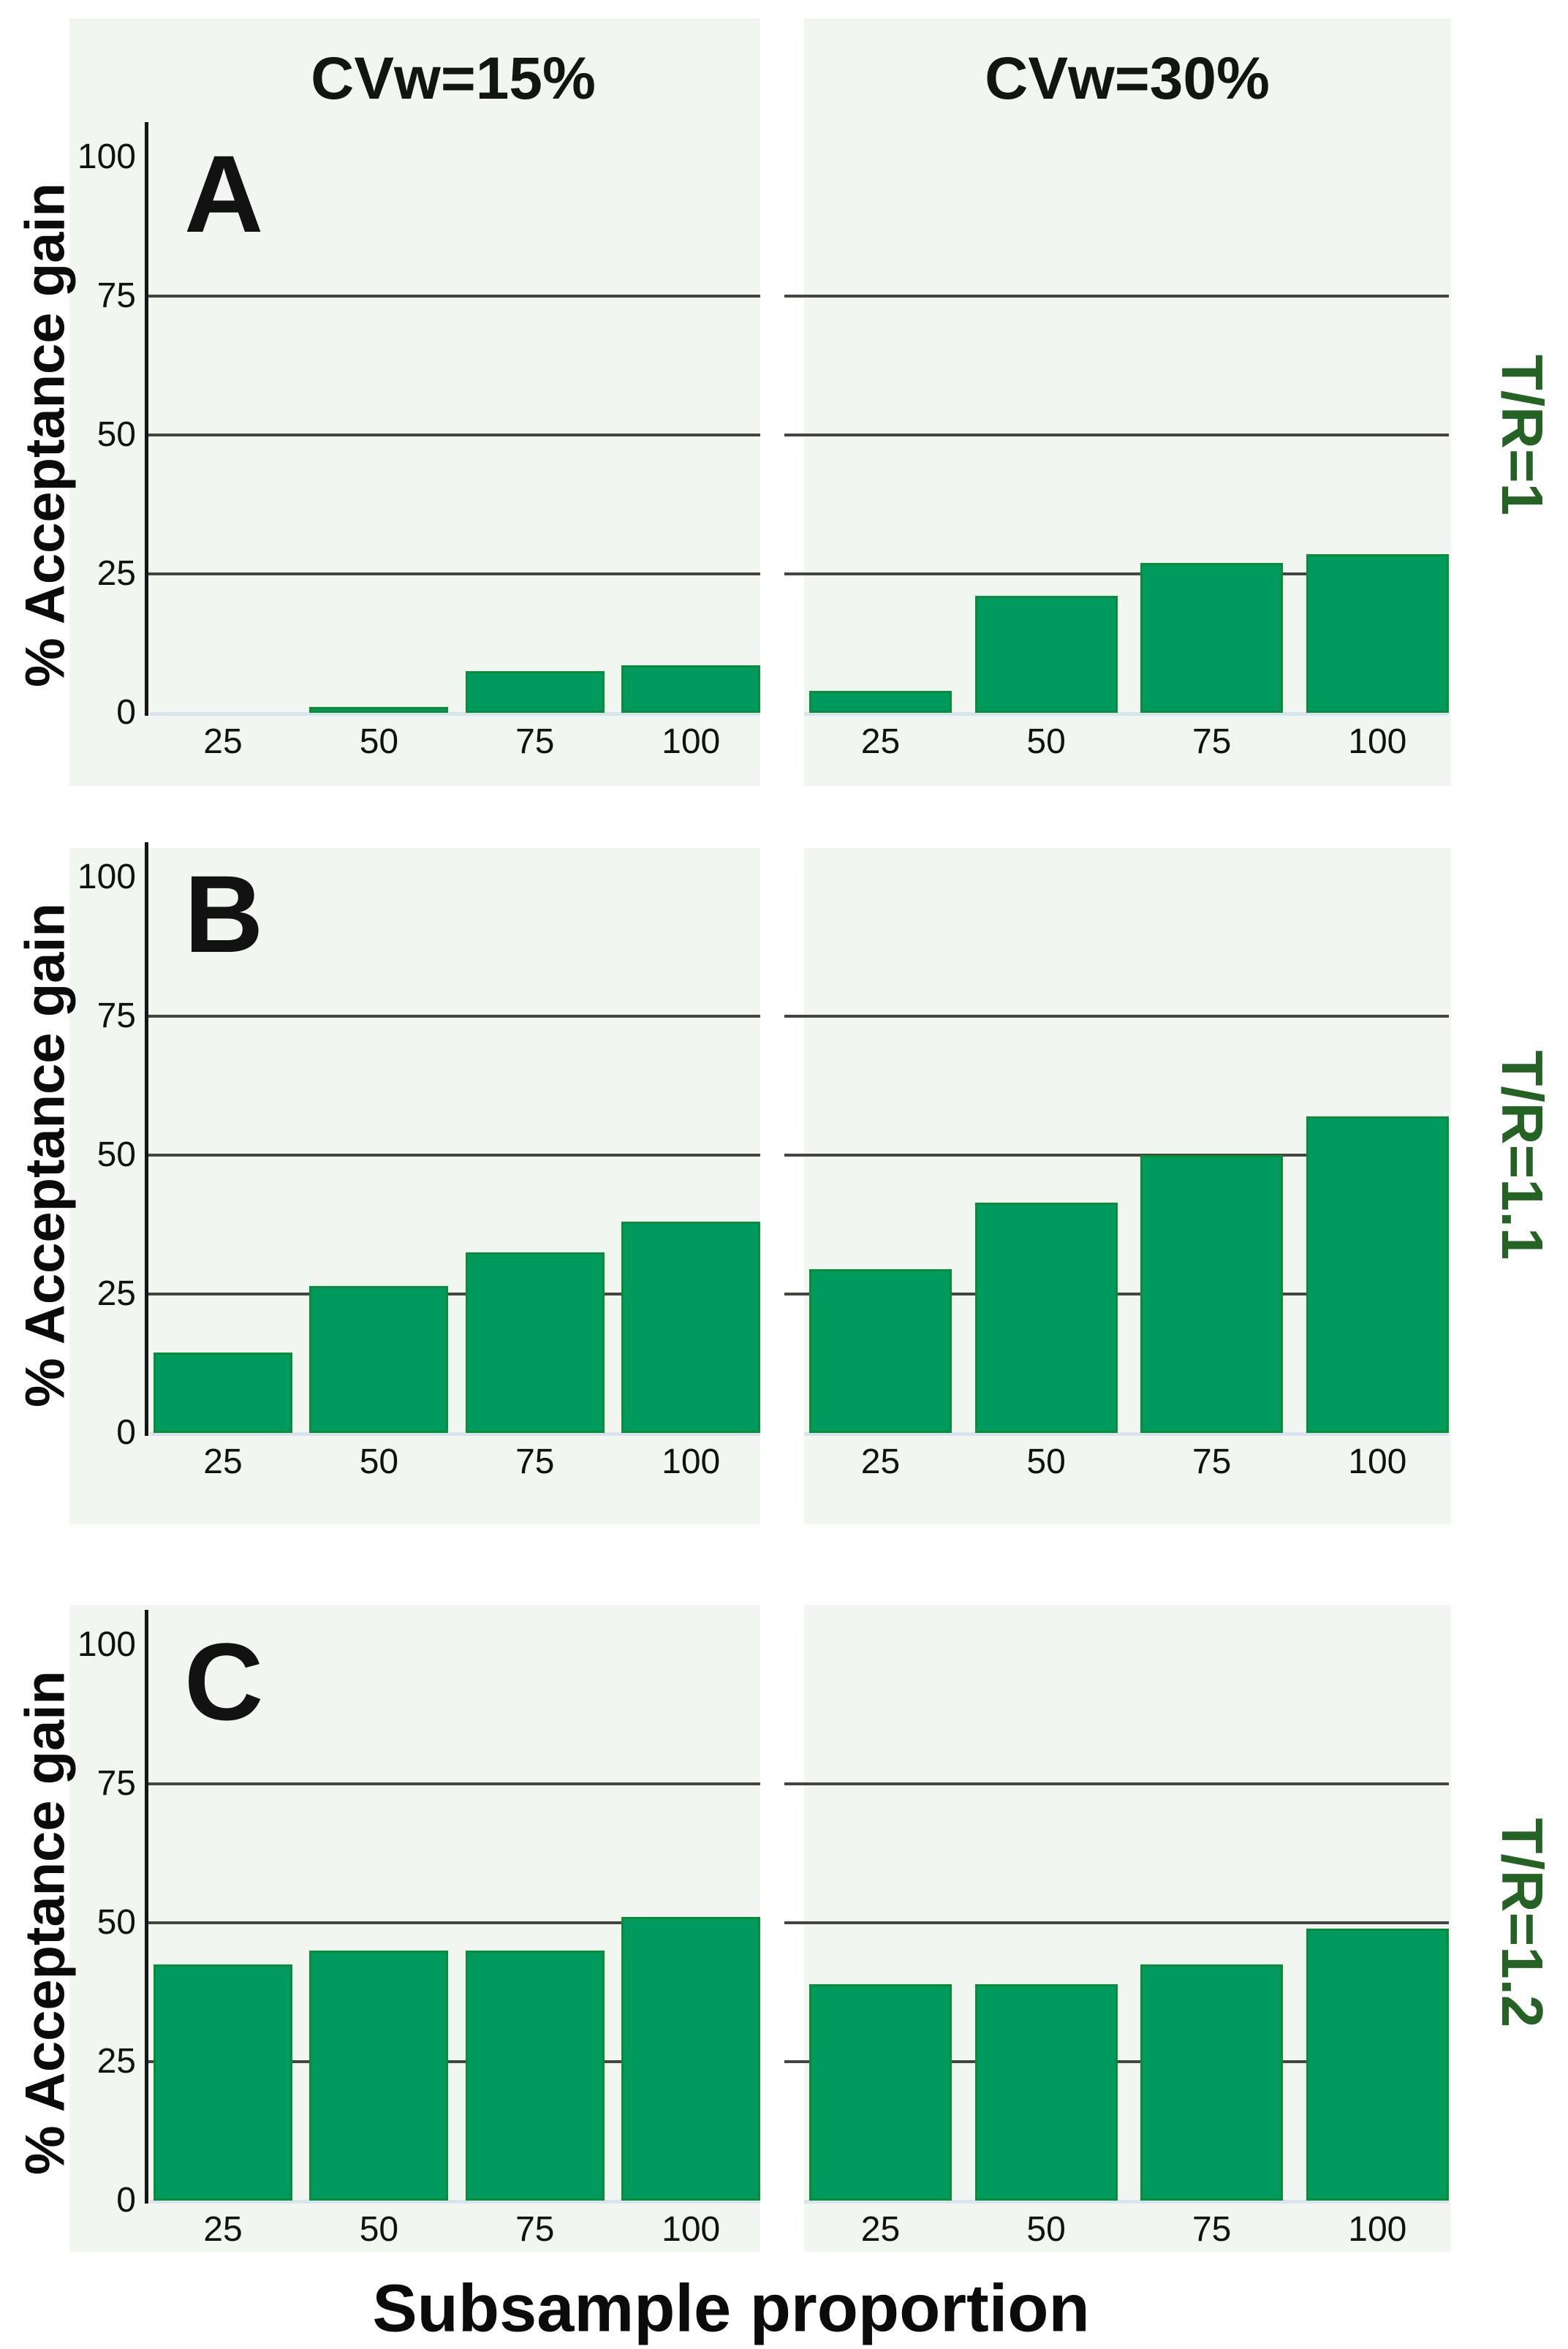 This screenshot has width=1568, height=2349. I want to click on row-label-b: T/R=1.1, so click(1523, 1155).